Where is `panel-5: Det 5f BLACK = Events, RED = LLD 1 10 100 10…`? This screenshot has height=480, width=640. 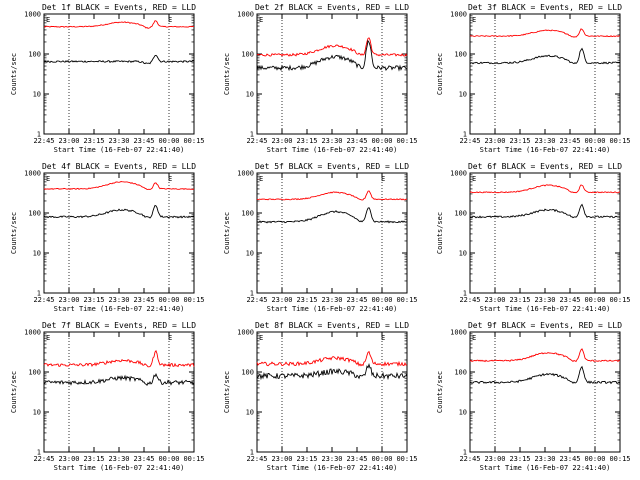
panel-5: Det 5f BLACK = Events, RED = LLD 1 10 100 10… is located at coordinates (320, 237).